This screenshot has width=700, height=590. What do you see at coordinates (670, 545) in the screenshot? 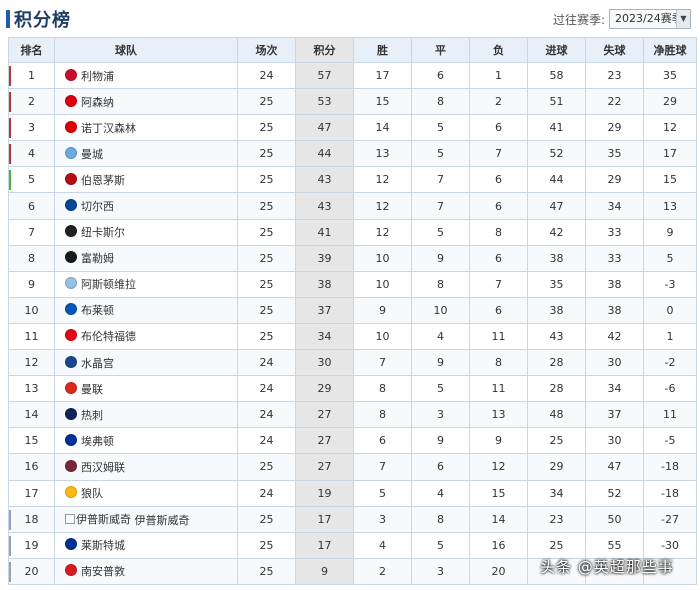
I see `goal-diff-cell: -30` at bounding box center [670, 545].